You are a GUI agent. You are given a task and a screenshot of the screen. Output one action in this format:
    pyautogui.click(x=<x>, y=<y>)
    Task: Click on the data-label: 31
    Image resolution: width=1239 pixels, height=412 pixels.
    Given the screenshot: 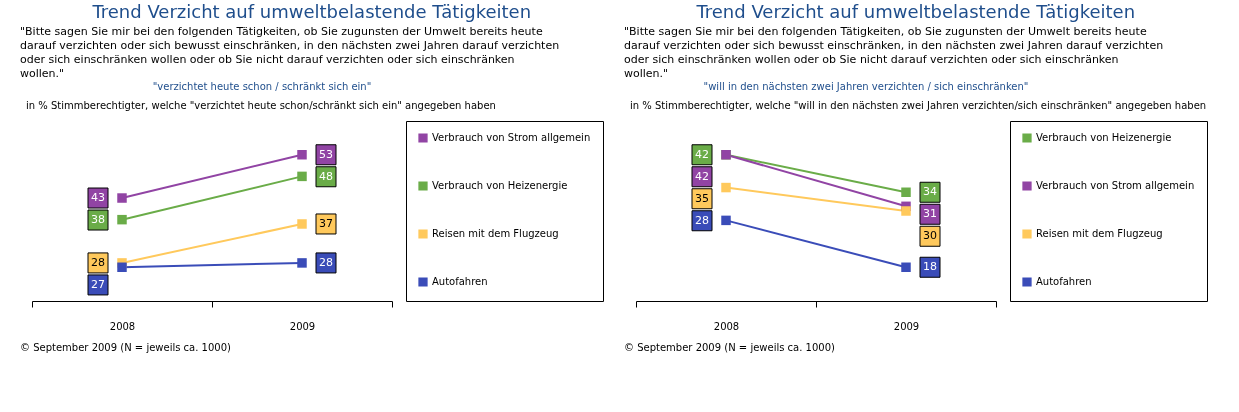 What is the action you would take?
    pyautogui.click(x=930, y=214)
    